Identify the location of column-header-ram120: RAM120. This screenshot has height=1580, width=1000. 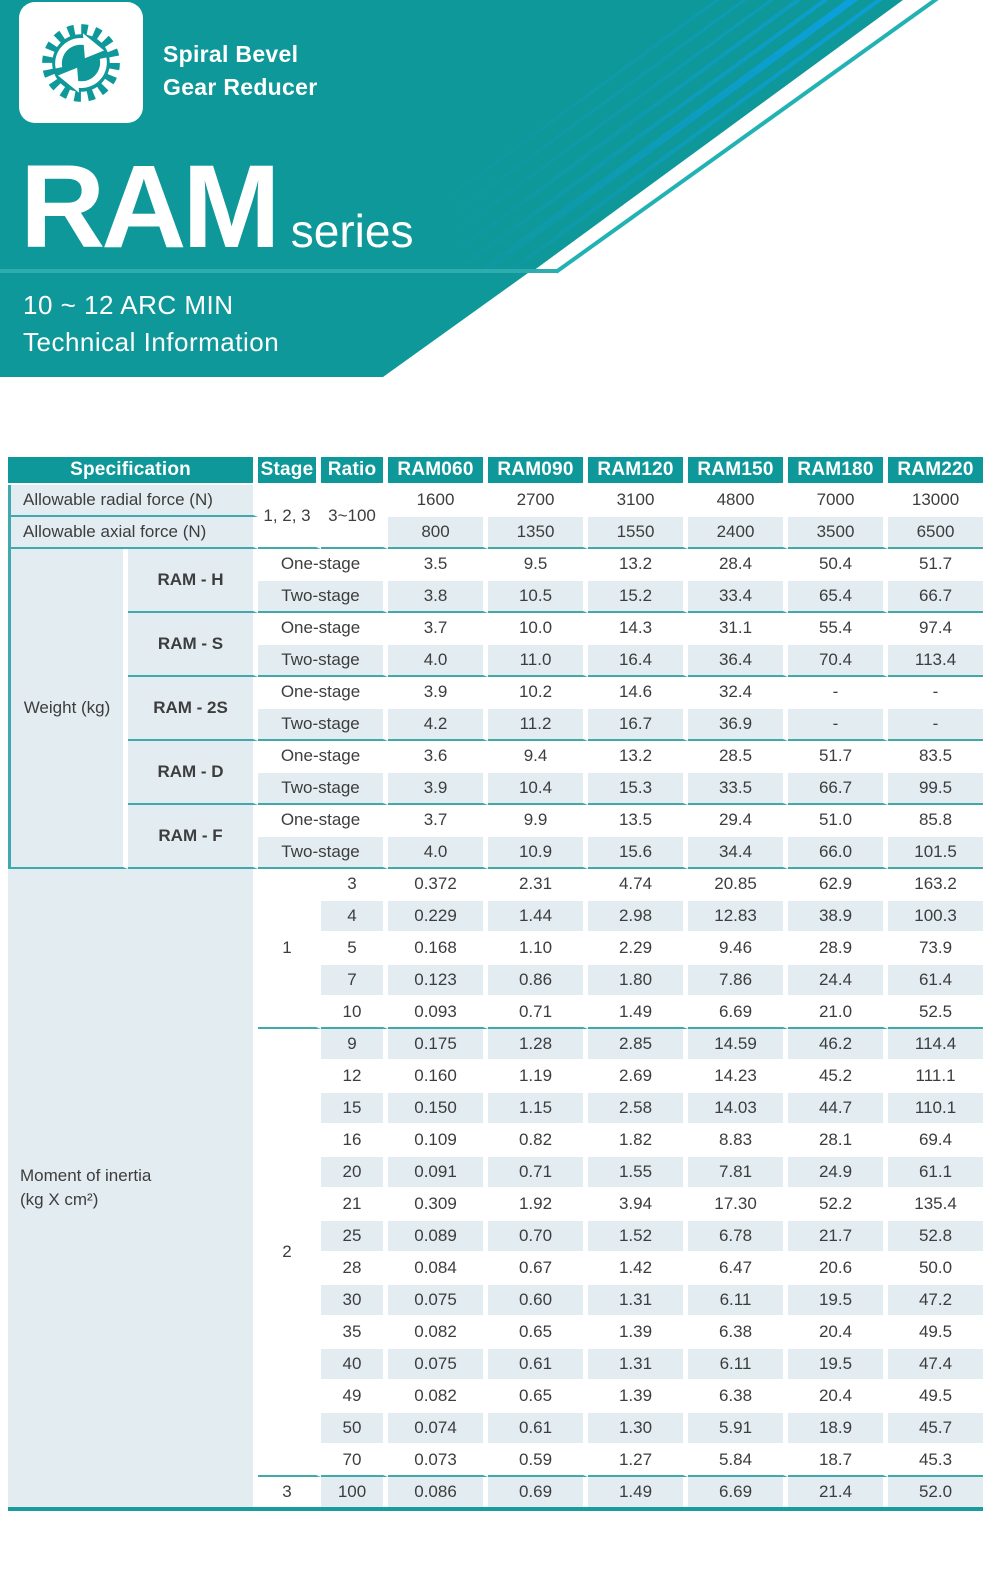
(638, 471).